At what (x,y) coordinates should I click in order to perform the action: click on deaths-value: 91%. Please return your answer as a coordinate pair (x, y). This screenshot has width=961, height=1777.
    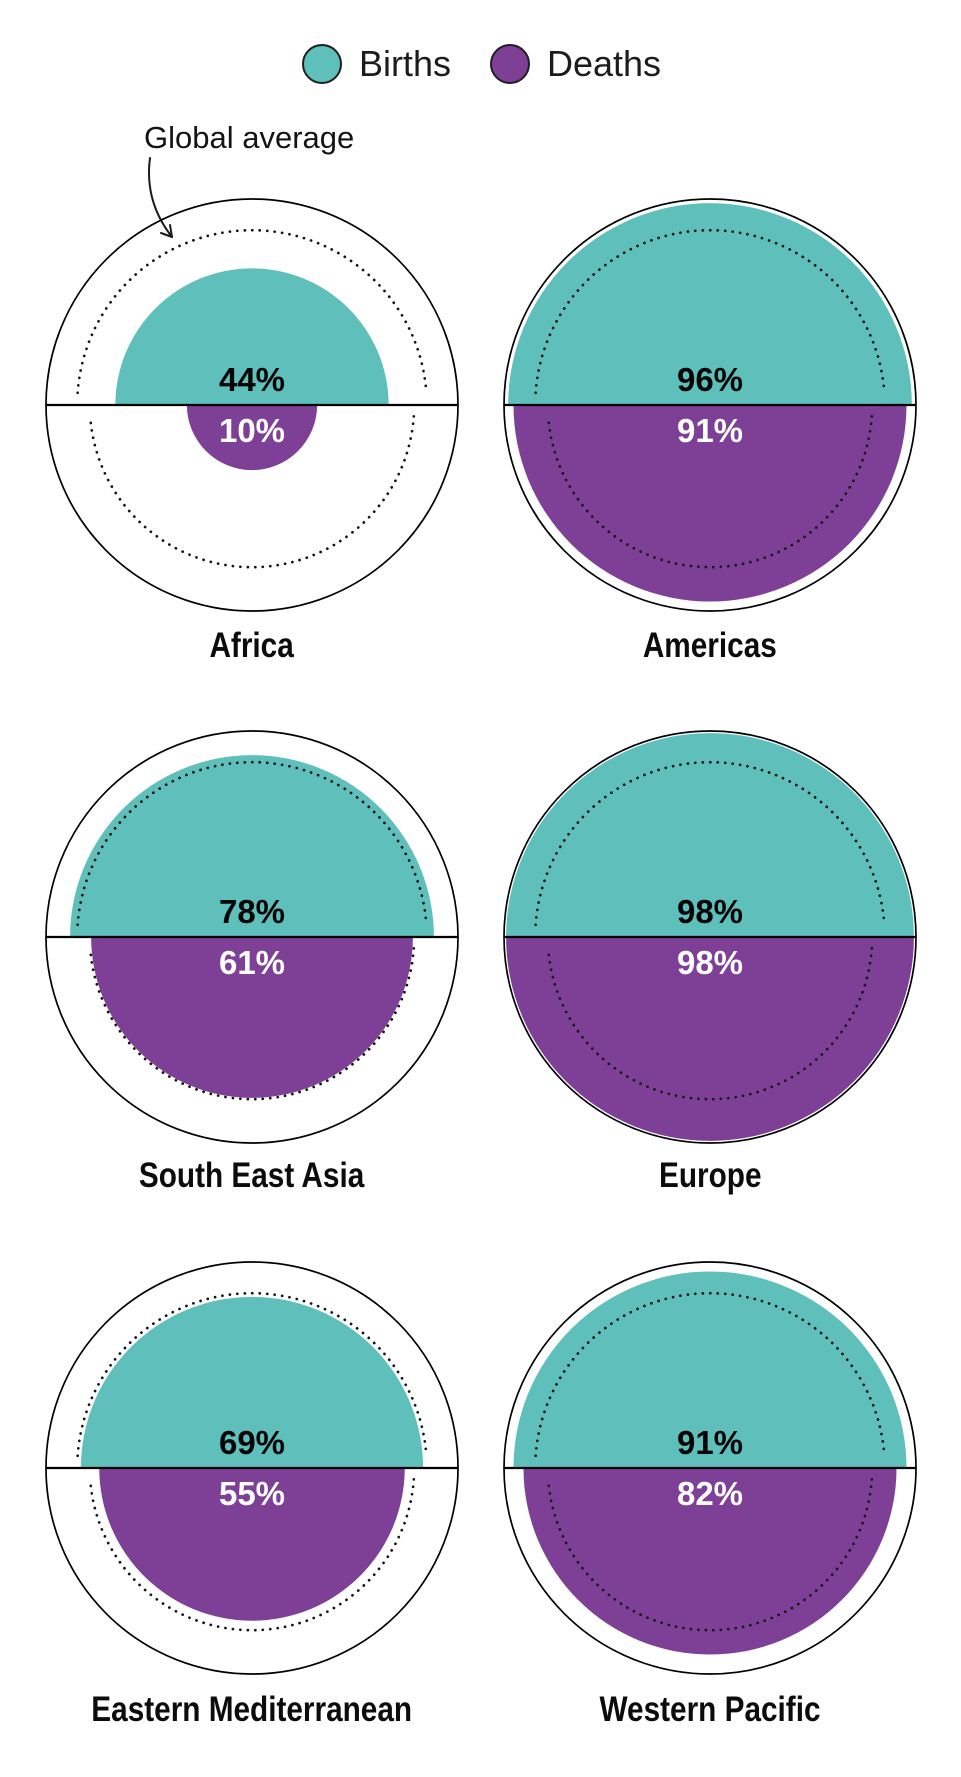
    Looking at the image, I should click on (710, 430).